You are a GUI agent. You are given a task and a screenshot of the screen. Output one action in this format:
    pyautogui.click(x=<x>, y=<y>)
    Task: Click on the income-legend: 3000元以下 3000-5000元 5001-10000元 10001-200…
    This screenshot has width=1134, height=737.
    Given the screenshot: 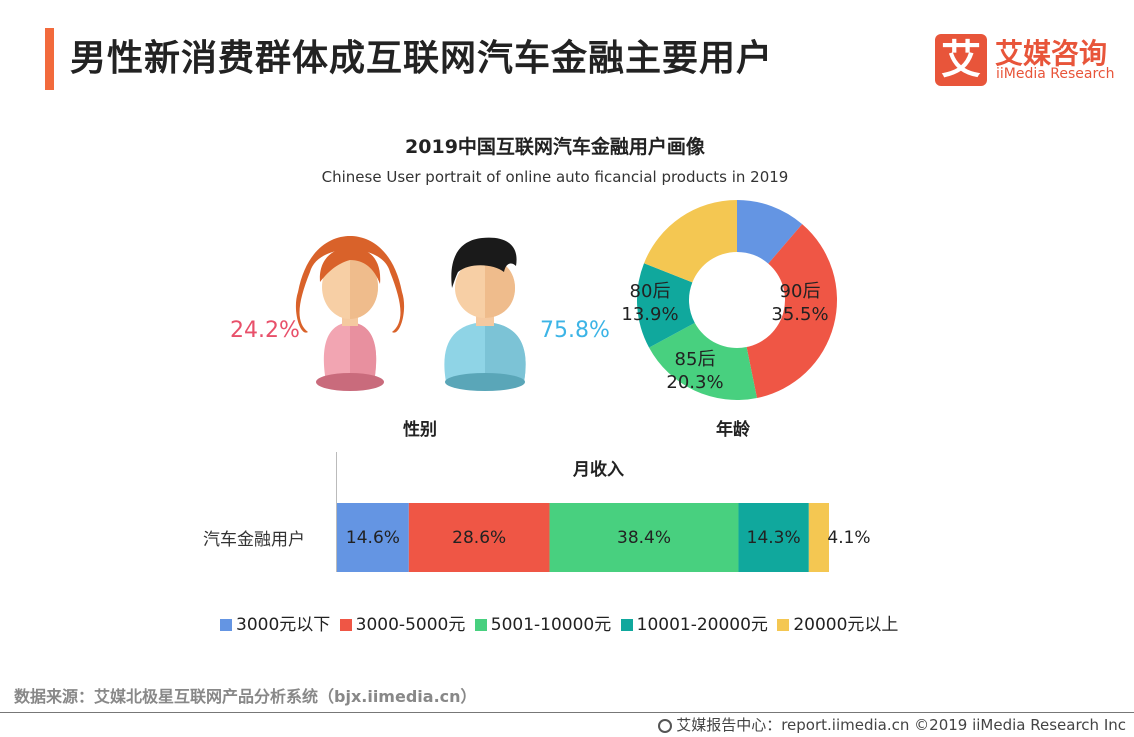 What is the action you would take?
    pyautogui.click(x=561, y=622)
    